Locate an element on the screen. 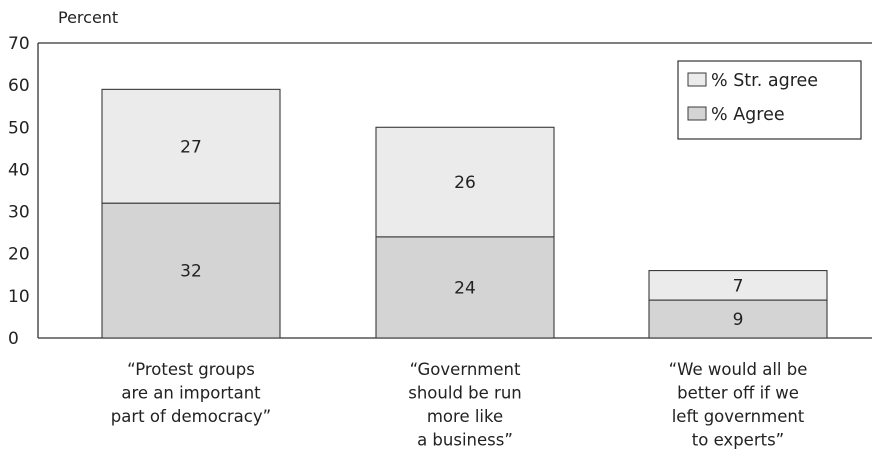  data-label: 7 is located at coordinates (738, 286).